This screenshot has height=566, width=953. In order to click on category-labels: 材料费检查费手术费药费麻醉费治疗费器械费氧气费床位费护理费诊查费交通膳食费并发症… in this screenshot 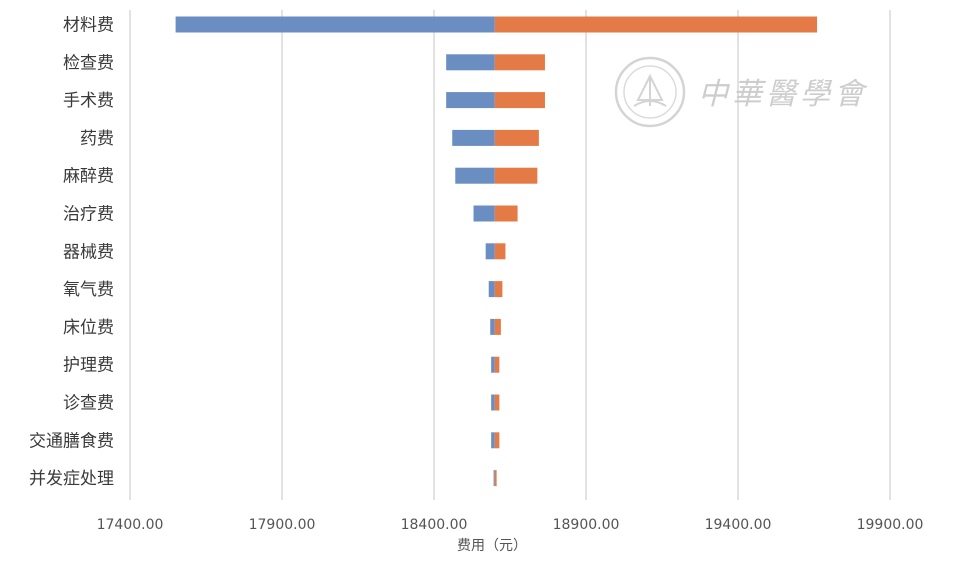, I will do `click(71, 253)`.